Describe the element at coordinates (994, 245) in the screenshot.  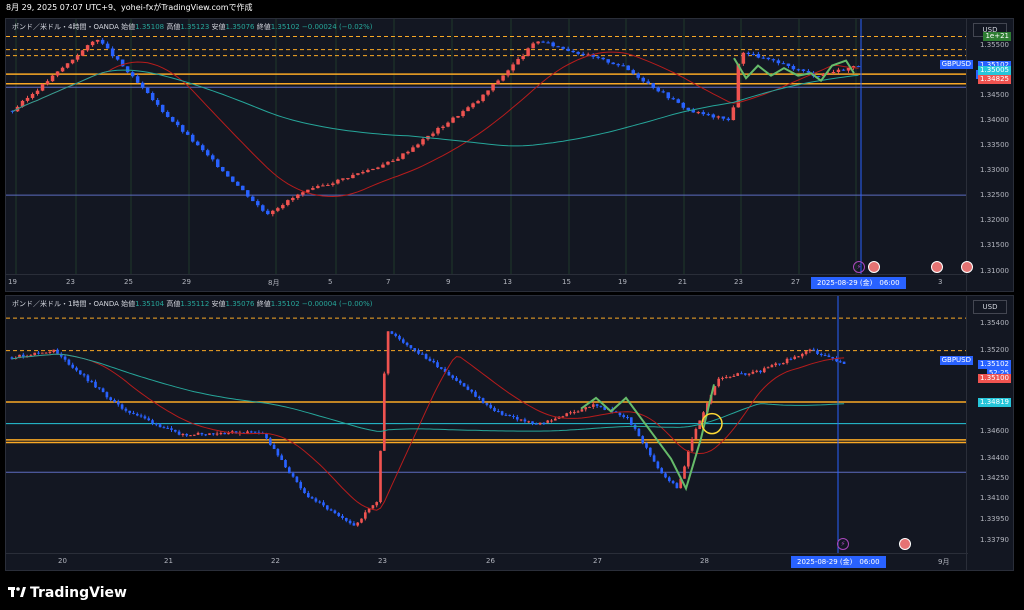
I see `price-tick: 1.31500` at that location.